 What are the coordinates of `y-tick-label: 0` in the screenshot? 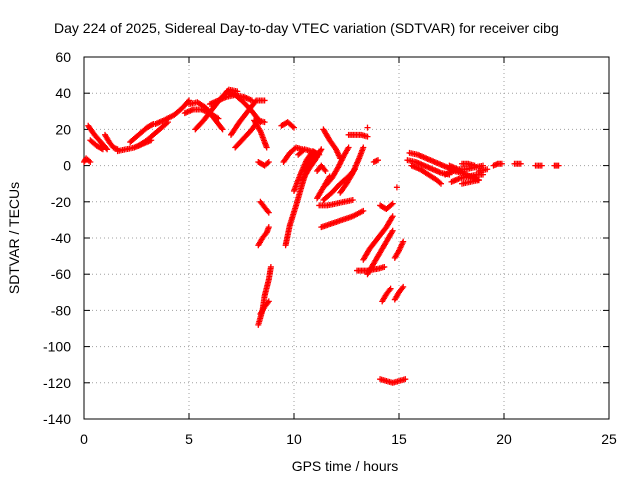 It's located at (67, 166).